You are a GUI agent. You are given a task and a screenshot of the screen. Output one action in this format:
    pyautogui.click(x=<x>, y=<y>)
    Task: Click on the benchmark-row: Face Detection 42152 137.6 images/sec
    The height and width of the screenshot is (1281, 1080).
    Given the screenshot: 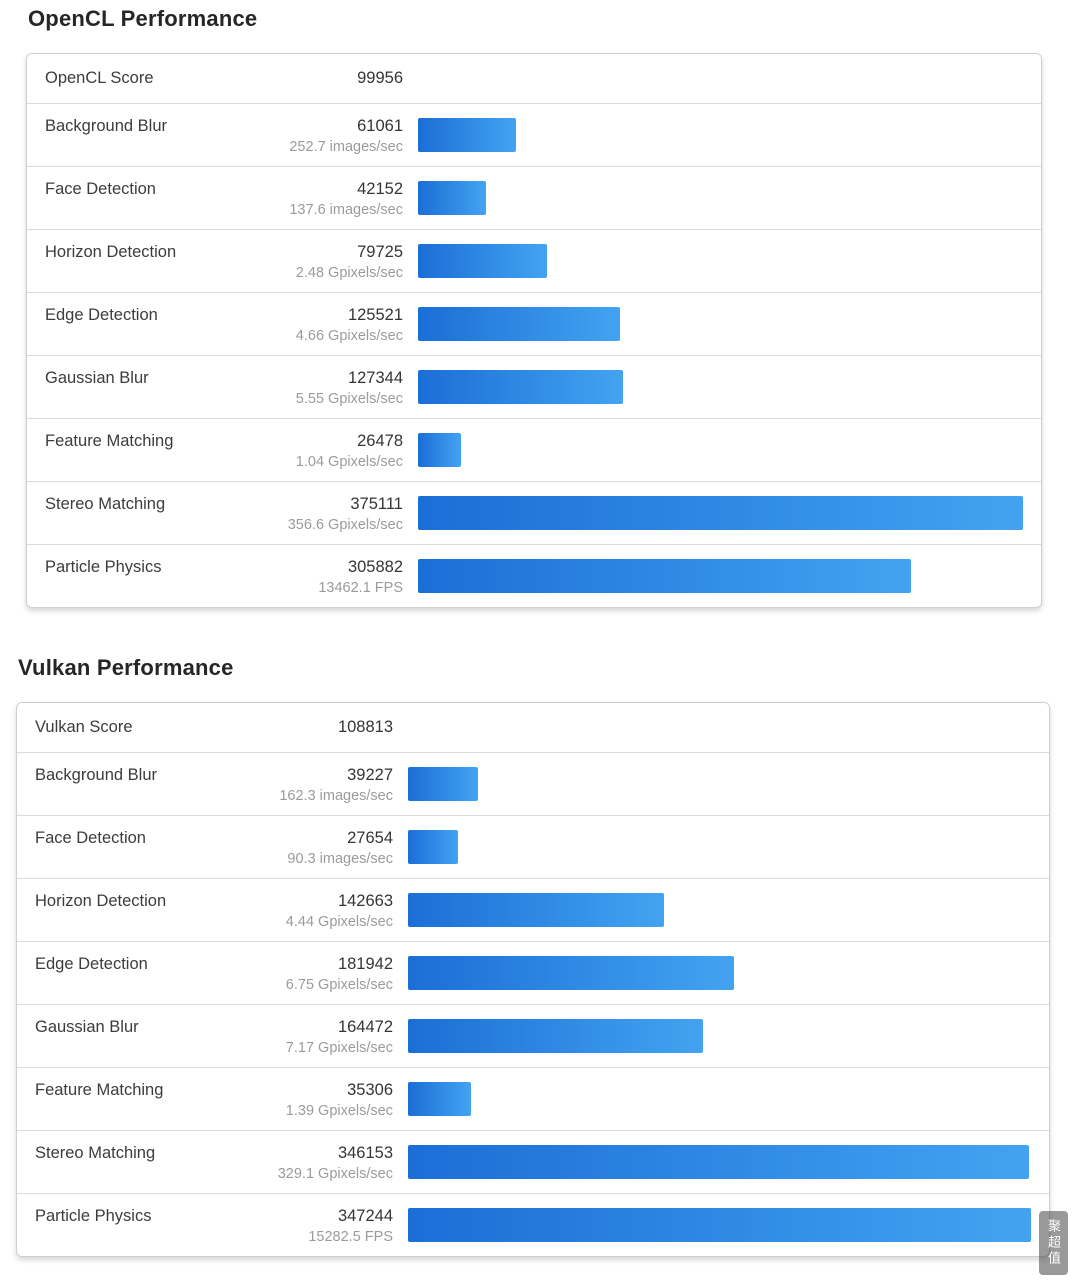 What is the action you would take?
    pyautogui.click(x=534, y=197)
    